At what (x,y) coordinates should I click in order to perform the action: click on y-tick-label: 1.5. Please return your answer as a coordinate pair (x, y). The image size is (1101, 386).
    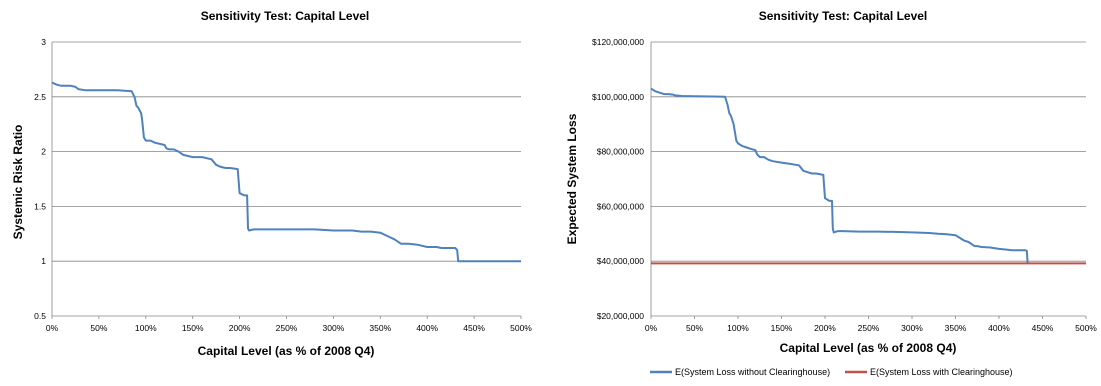
    Looking at the image, I should click on (40, 206).